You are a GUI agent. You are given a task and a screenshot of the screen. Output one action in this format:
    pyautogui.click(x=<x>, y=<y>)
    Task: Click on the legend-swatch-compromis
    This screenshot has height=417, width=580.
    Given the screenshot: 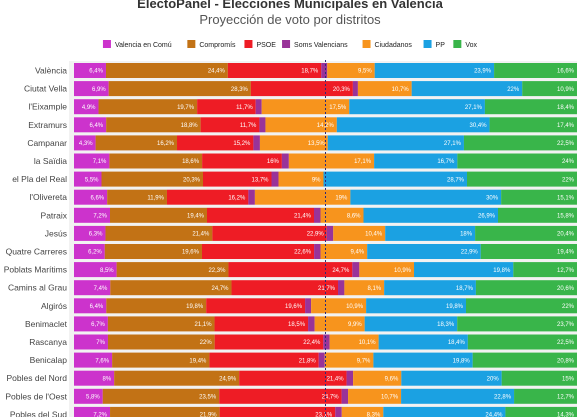 What is the action you would take?
    pyautogui.click(x=191, y=44)
    